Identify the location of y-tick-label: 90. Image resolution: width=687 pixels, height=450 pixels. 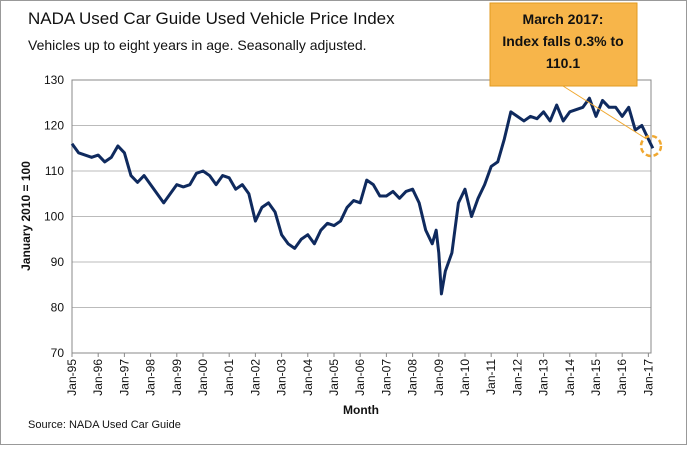
(58, 262).